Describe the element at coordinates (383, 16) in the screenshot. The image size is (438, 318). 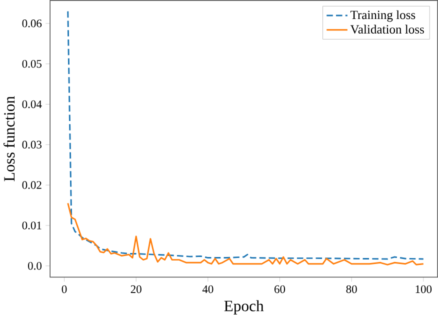
I see `legend-label: Training loss` at that location.